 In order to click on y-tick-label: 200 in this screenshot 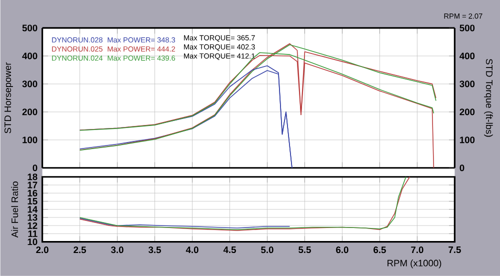, I will do `click(30, 112)`.